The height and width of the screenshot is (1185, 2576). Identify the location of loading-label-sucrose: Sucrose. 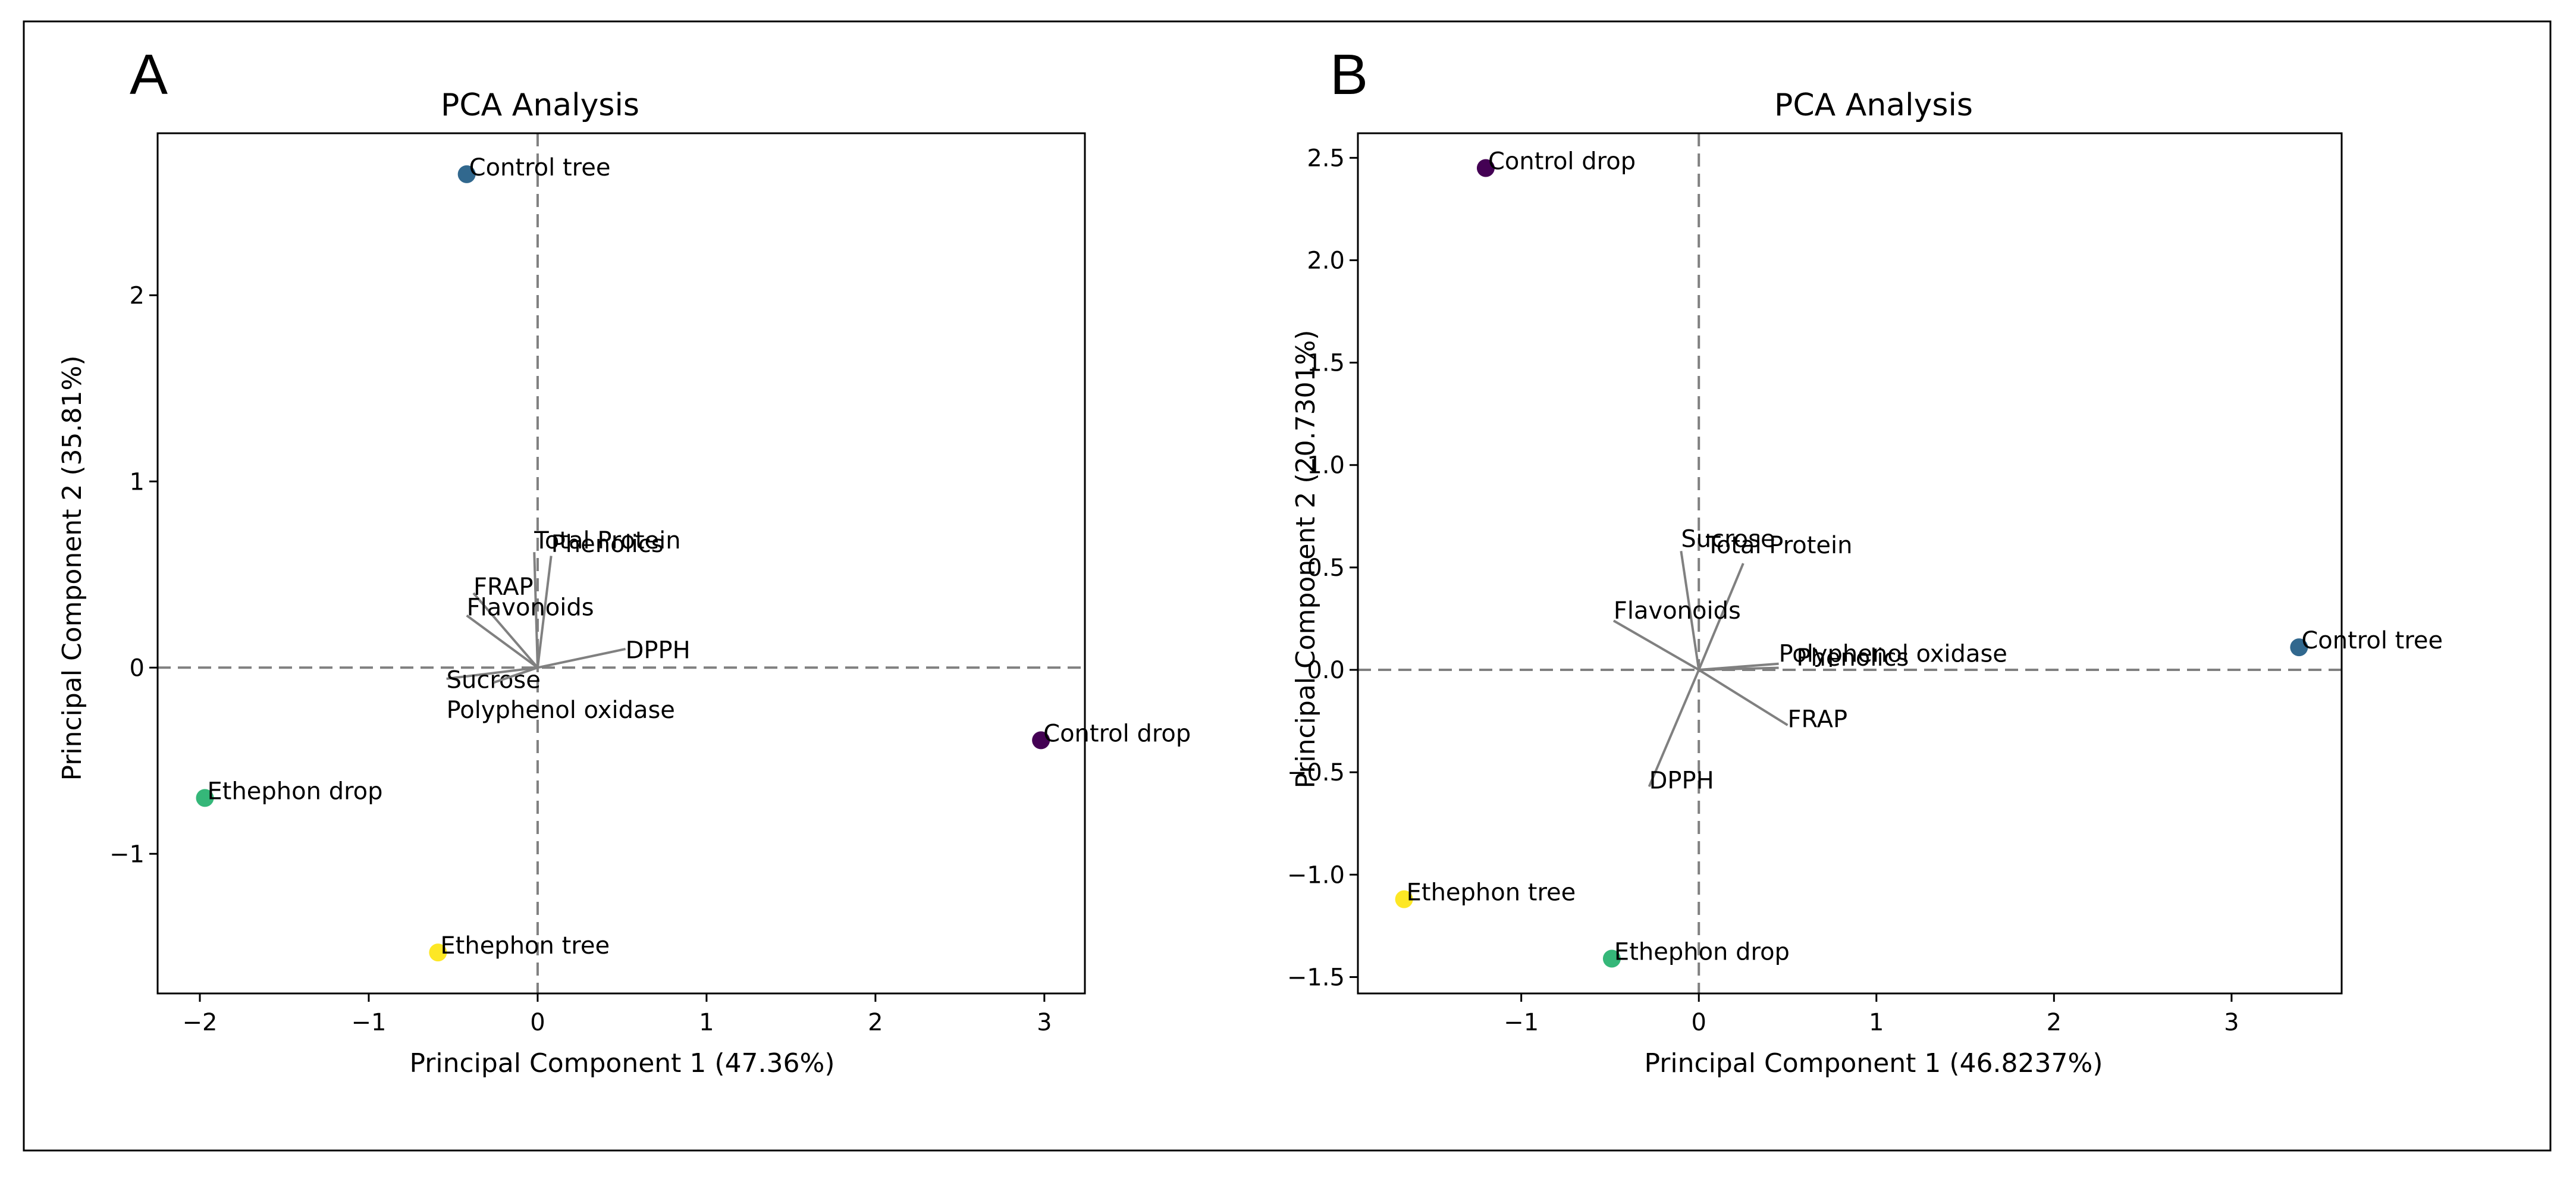
(1728, 539).